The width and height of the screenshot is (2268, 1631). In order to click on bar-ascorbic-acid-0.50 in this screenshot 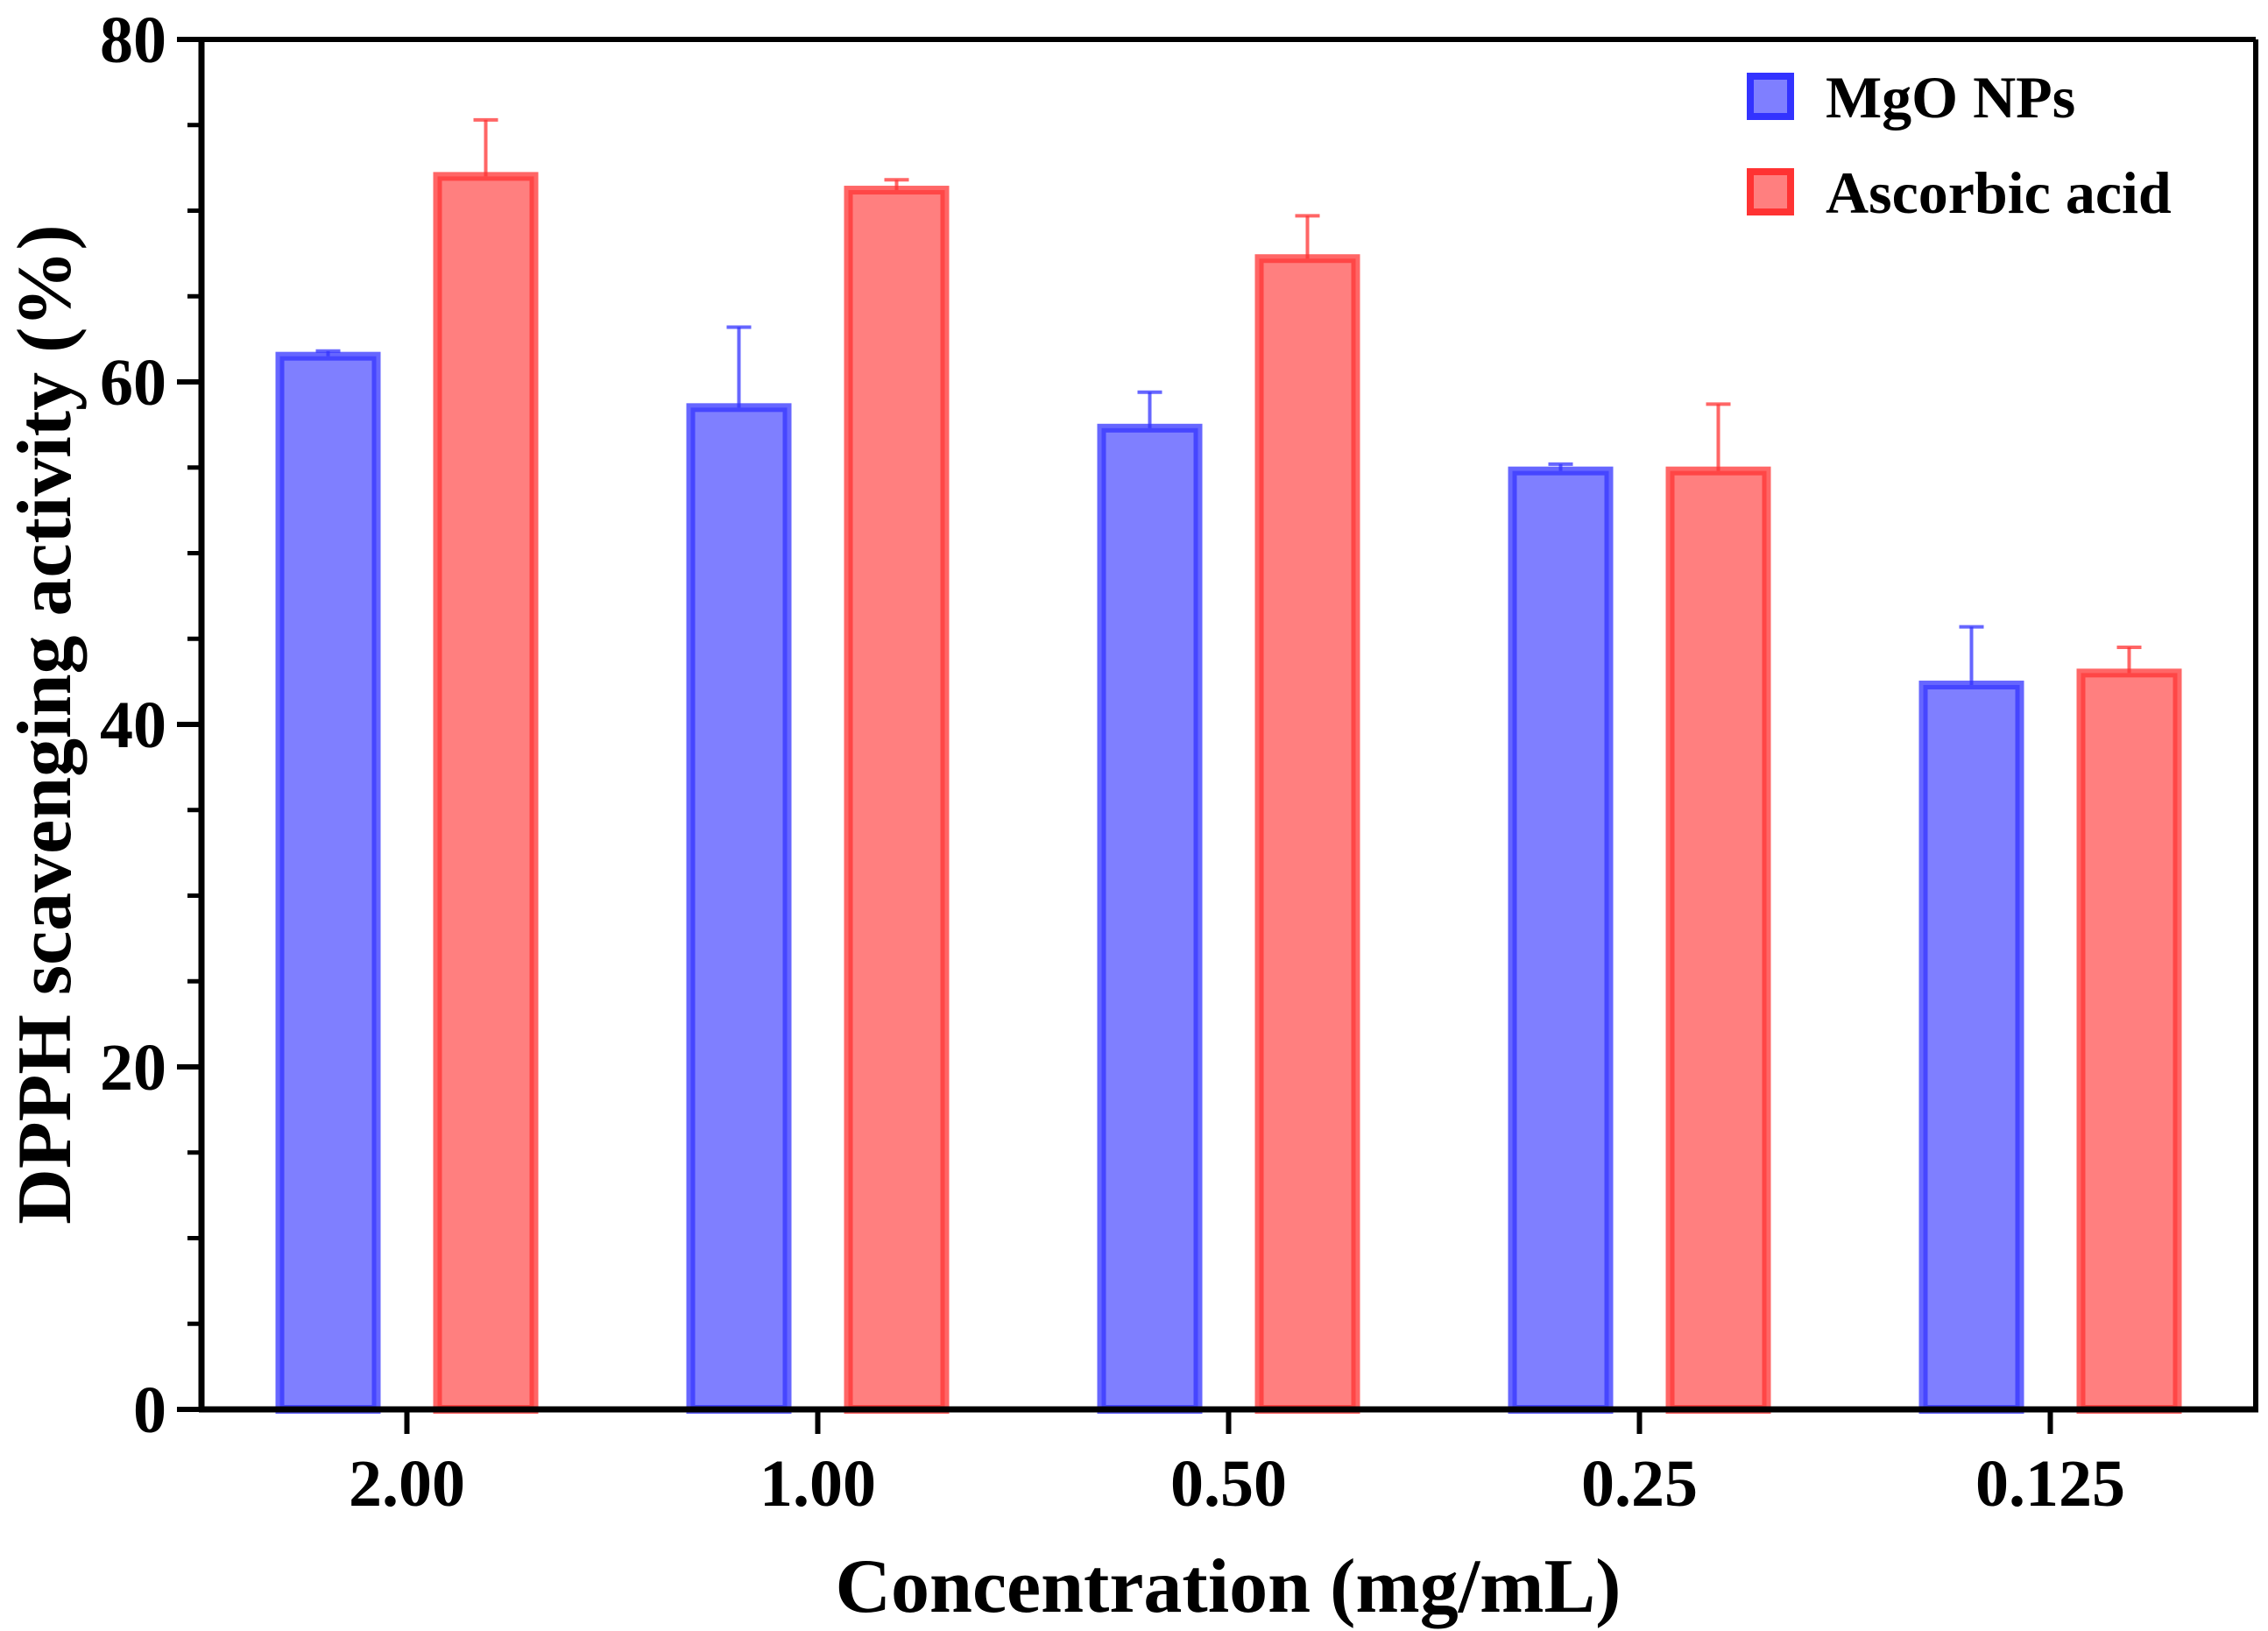, I will do `click(1307, 834)`.